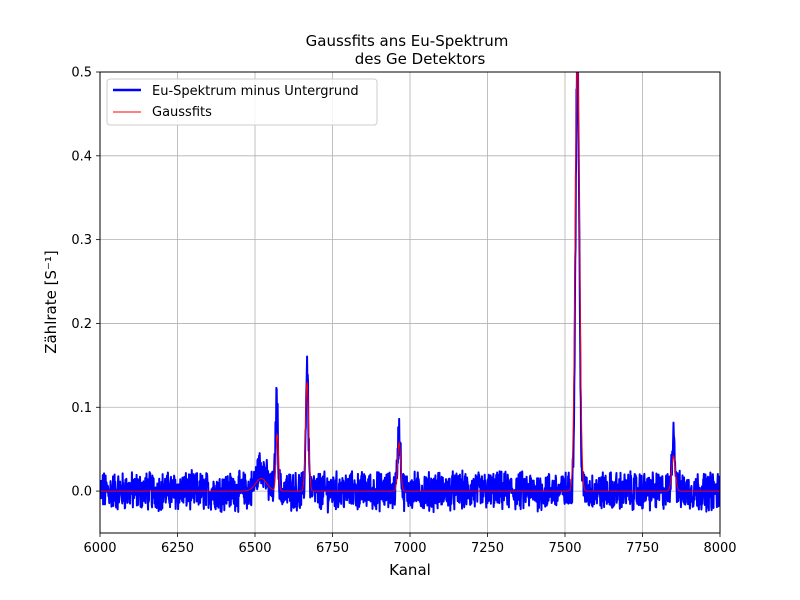 Image resolution: width=800 pixels, height=600 pixels. I want to click on x-tick-label: 6500, so click(254, 548).